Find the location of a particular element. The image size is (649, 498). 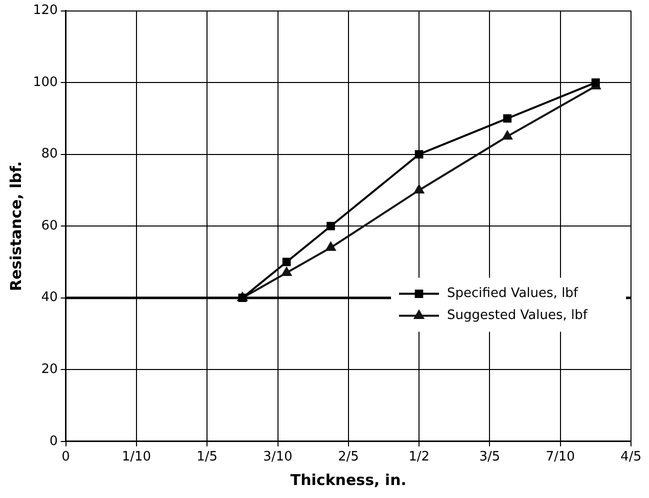

x-tick-label: 4/5 is located at coordinates (631, 457).